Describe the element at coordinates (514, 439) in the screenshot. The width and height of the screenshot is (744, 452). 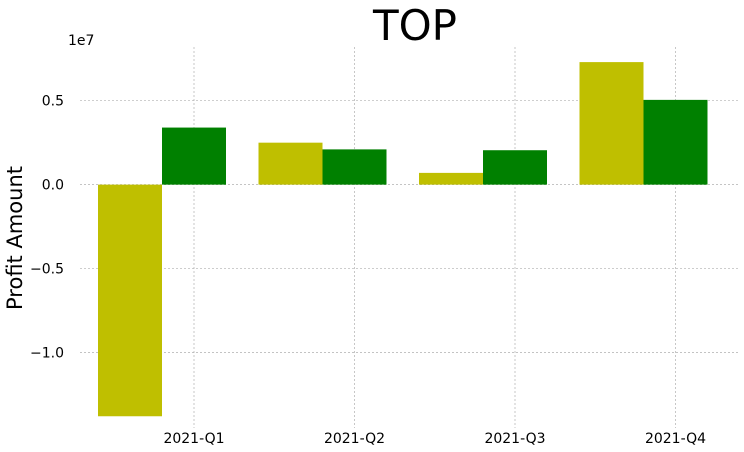
I see `x-tick-label: 2021-Q3` at that location.